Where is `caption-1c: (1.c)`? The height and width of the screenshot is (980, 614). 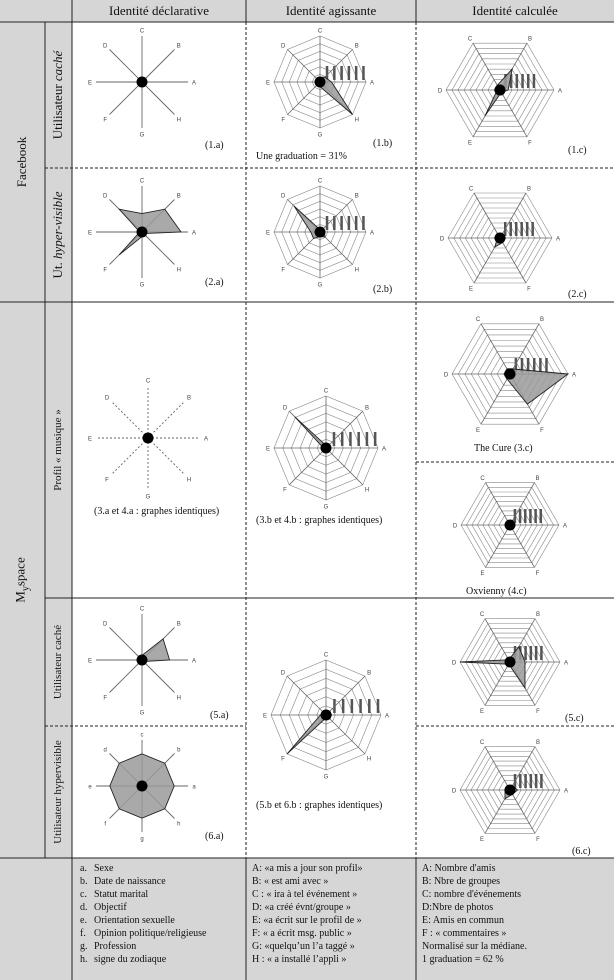 caption-1c: (1.c) is located at coordinates (577, 150).